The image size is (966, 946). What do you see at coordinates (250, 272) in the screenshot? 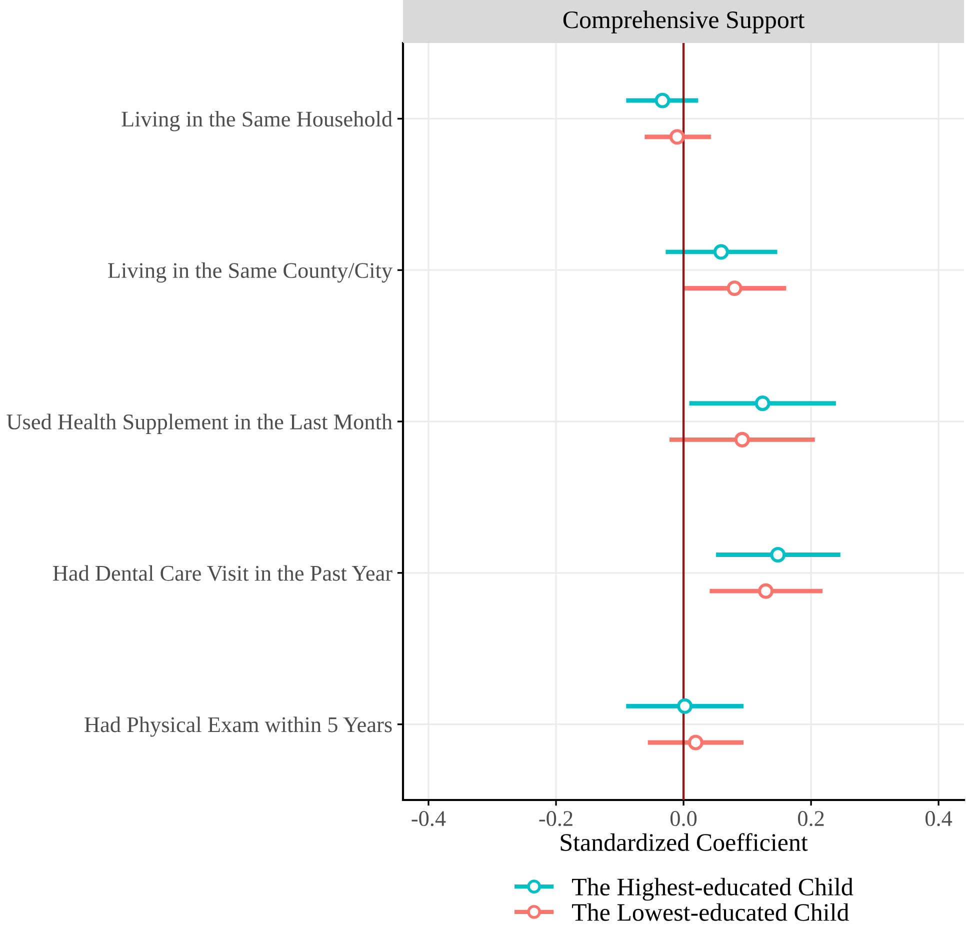
I see `y-tick-label: Living in the Same County/City` at bounding box center [250, 272].